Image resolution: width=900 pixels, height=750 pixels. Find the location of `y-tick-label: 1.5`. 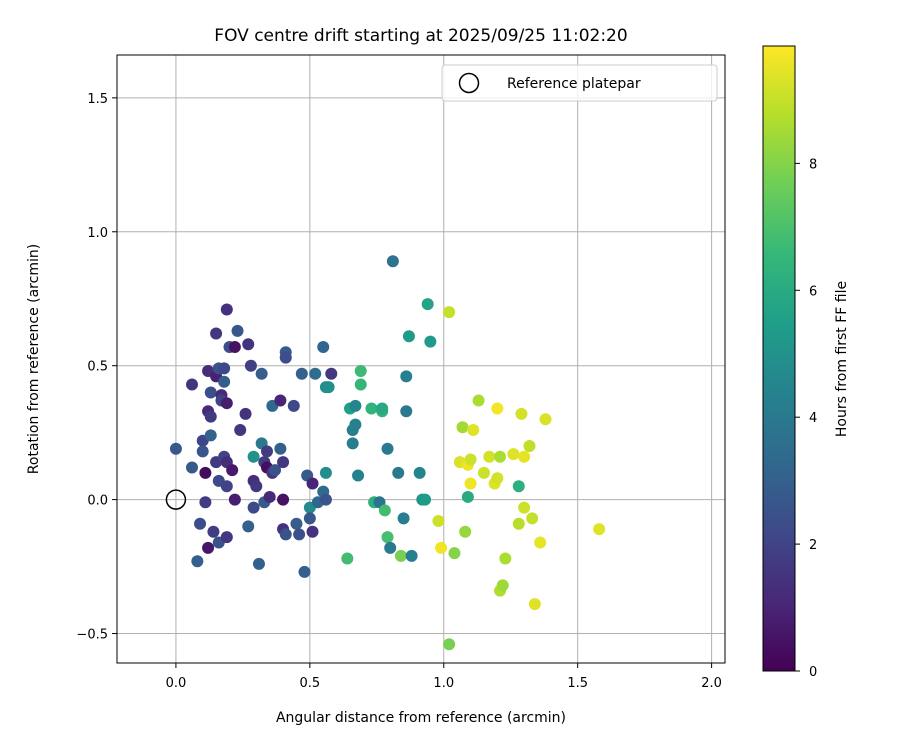

y-tick-label: 1.5 is located at coordinates (97, 99).